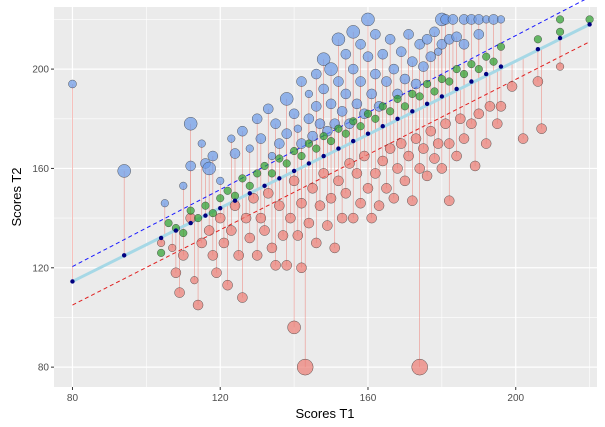  Describe the element at coordinates (515, 398) in the screenshot. I see `x-tick-label: 200` at that location.